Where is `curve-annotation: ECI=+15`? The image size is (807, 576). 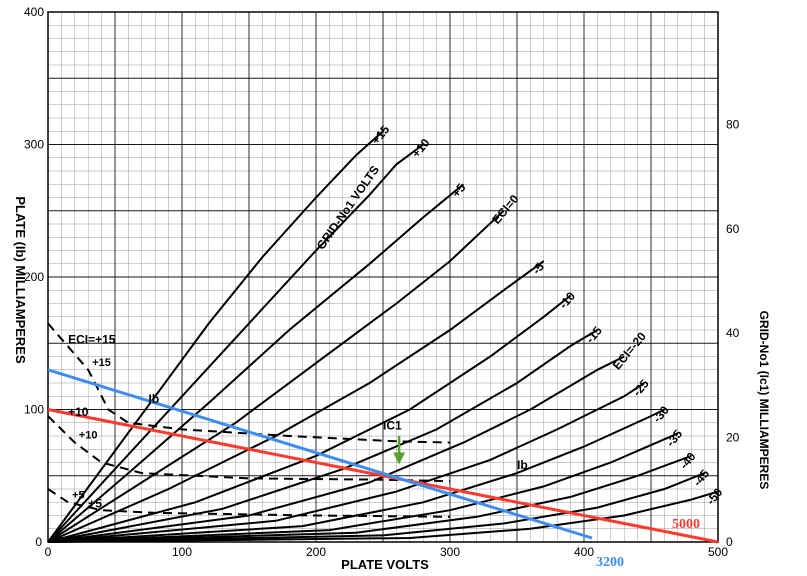 curve-annotation: ECI=+15 is located at coordinates (92, 339).